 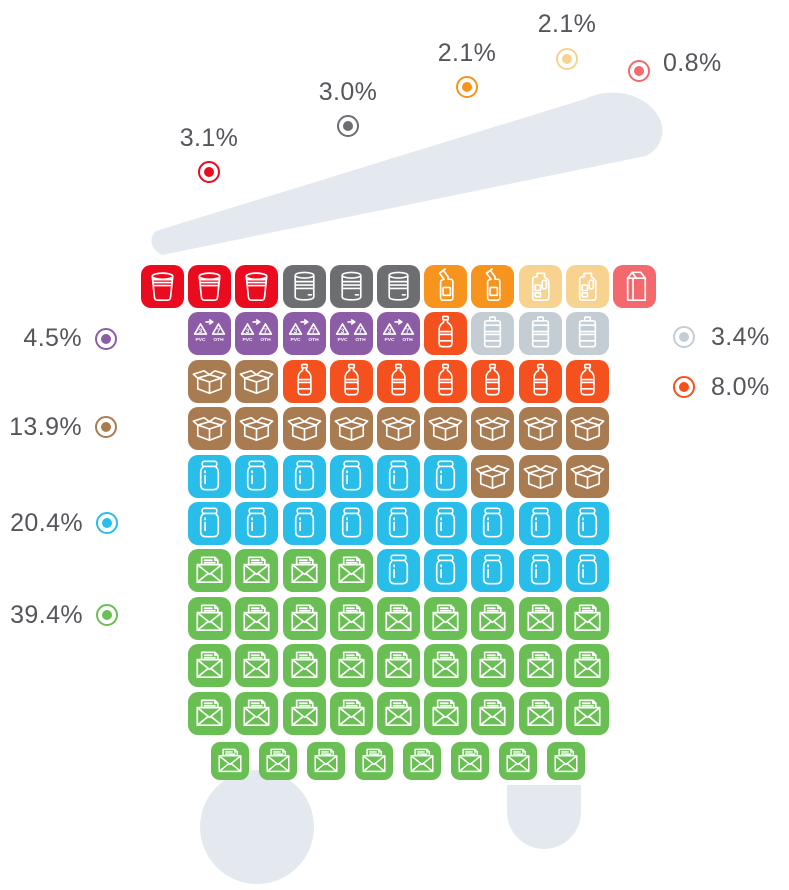 I want to click on legend-dot-pet_bottle, so click(x=684, y=387).